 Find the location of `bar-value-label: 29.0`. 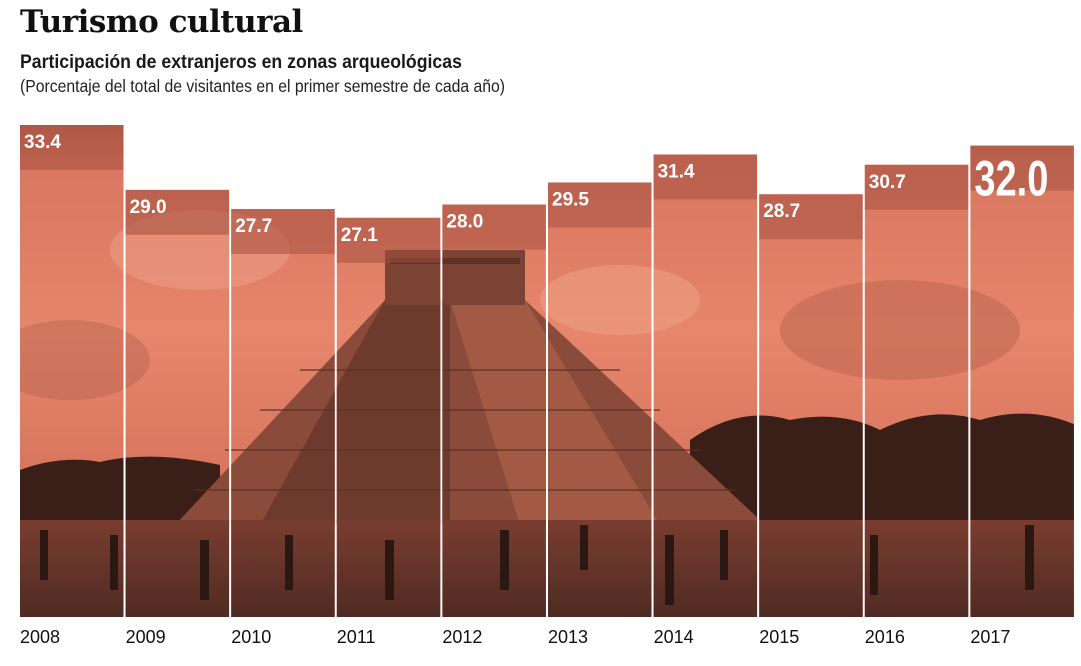

bar-value-label: 29.0 is located at coordinates (148, 207).